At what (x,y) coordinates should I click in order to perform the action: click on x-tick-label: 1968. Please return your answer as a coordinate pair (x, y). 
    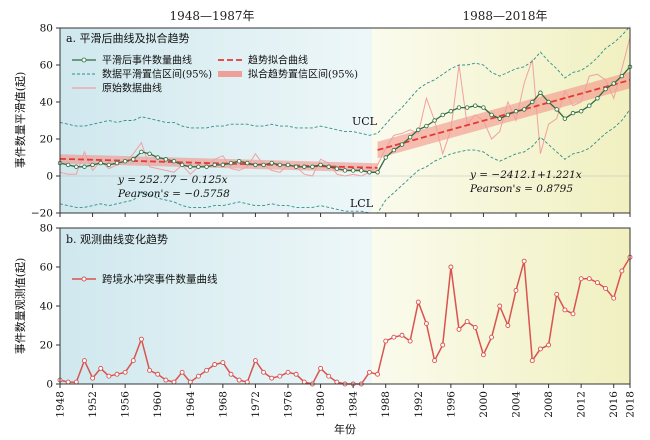
    Looking at the image, I should click on (223, 404).